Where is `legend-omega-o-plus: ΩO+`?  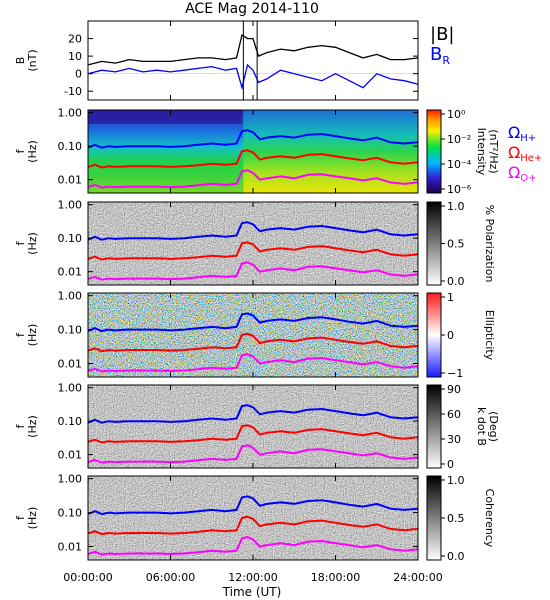 legend-omega-o-plus: ΩO+ is located at coordinates (522, 173).